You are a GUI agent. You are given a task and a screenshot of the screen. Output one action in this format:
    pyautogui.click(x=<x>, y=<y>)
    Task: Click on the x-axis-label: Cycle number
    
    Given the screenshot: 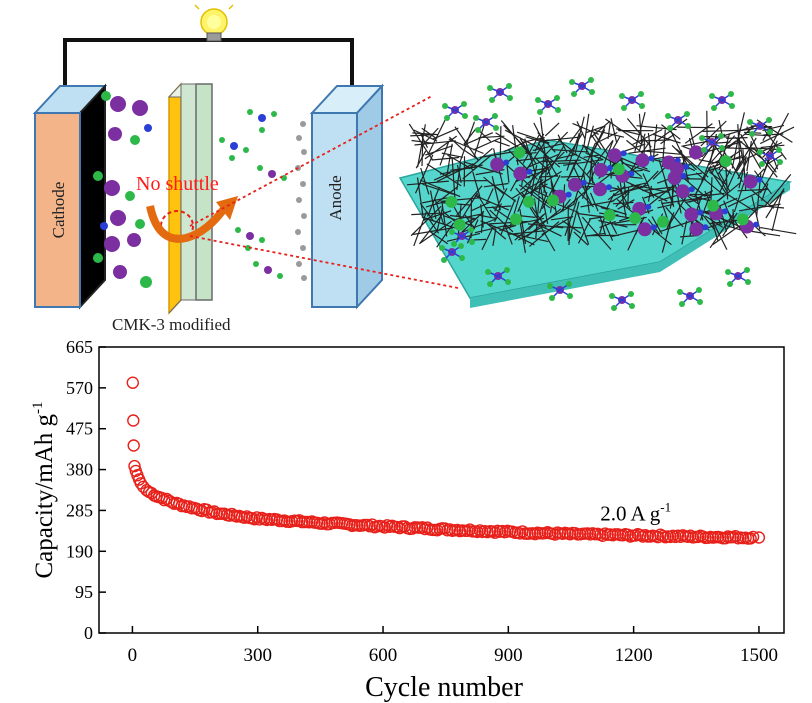 What is the action you would take?
    pyautogui.click(x=444, y=687)
    